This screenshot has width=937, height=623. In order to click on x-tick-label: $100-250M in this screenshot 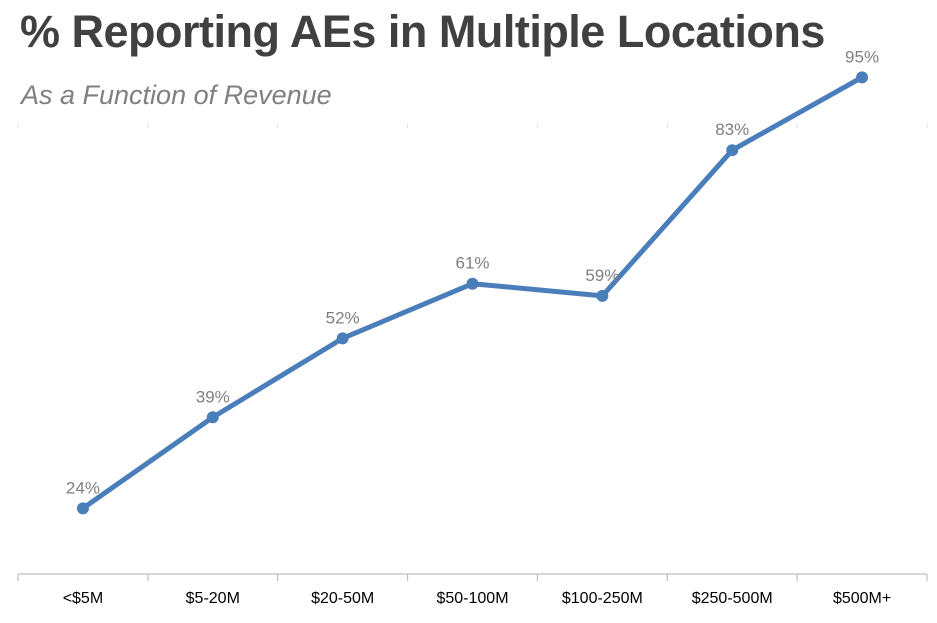, I will do `click(602, 598)`.